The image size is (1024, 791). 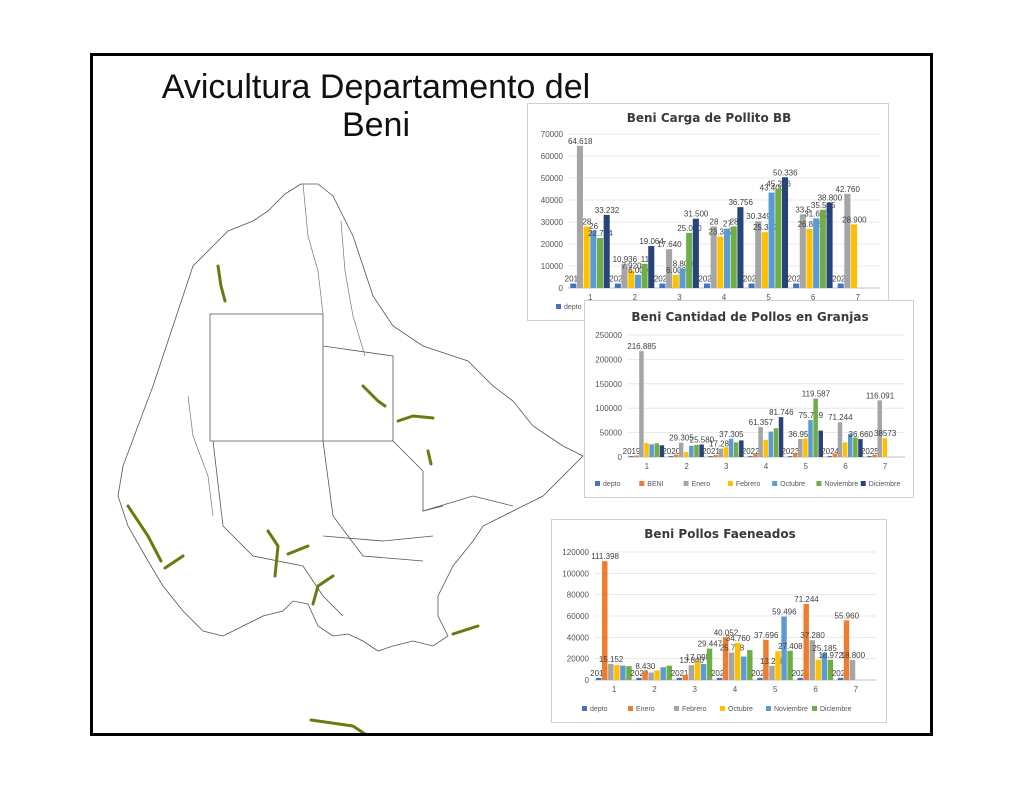 I want to click on data-label: 35.565, so click(x=823, y=205).